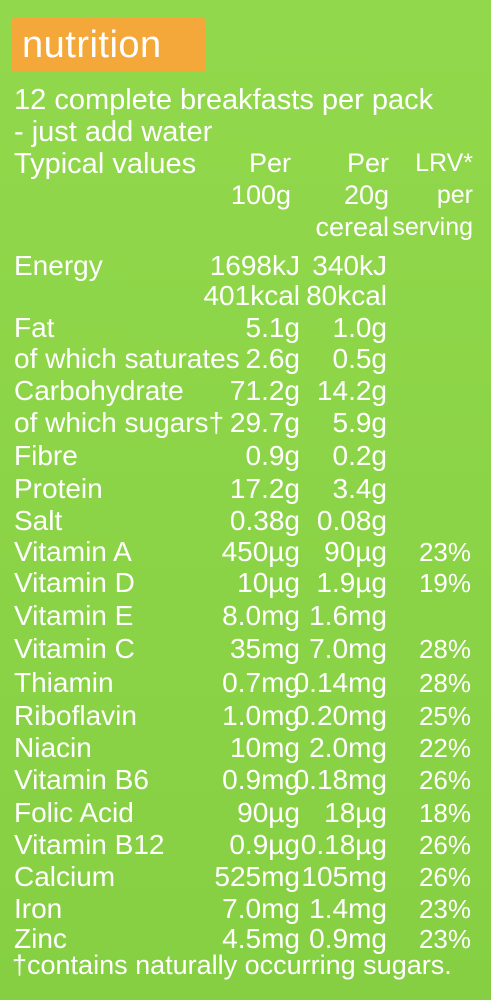  What do you see at coordinates (53, 747) in the screenshot?
I see `row-label: Niacin` at bounding box center [53, 747].